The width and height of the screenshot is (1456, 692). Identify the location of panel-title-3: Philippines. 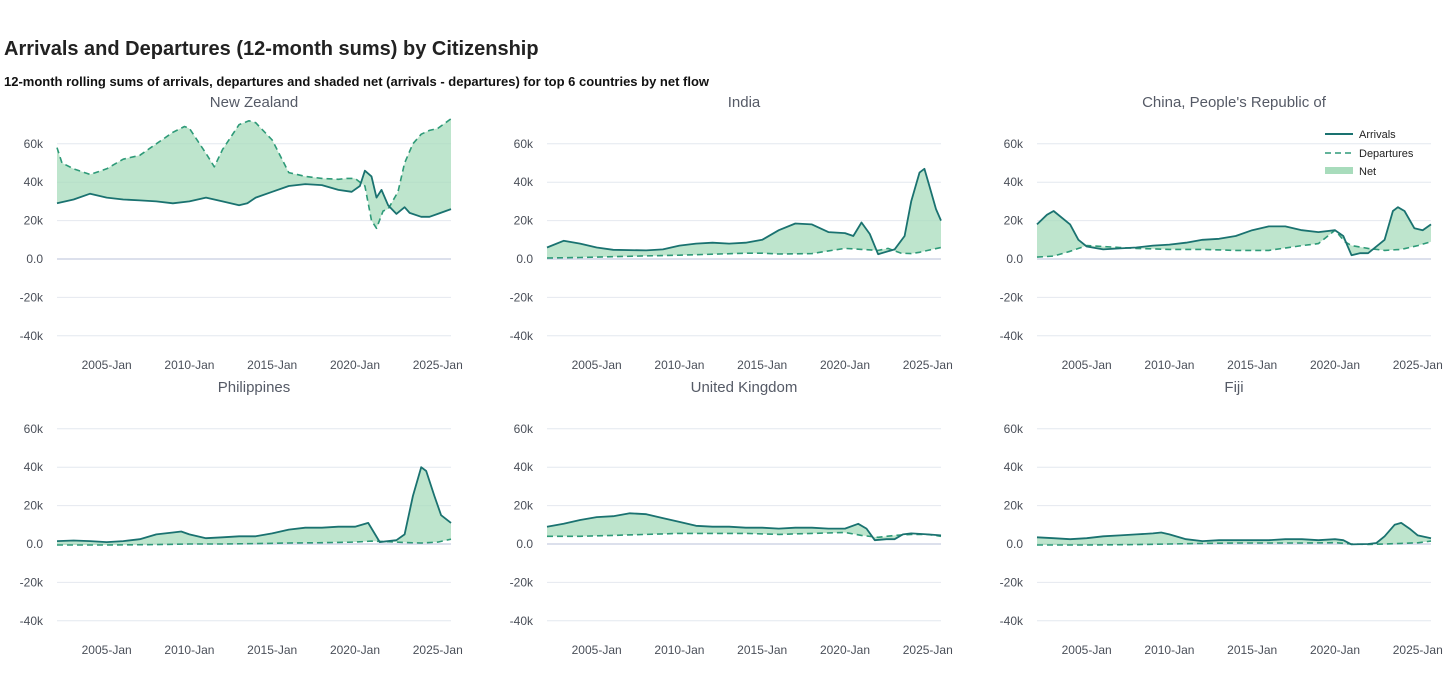
(254, 387).